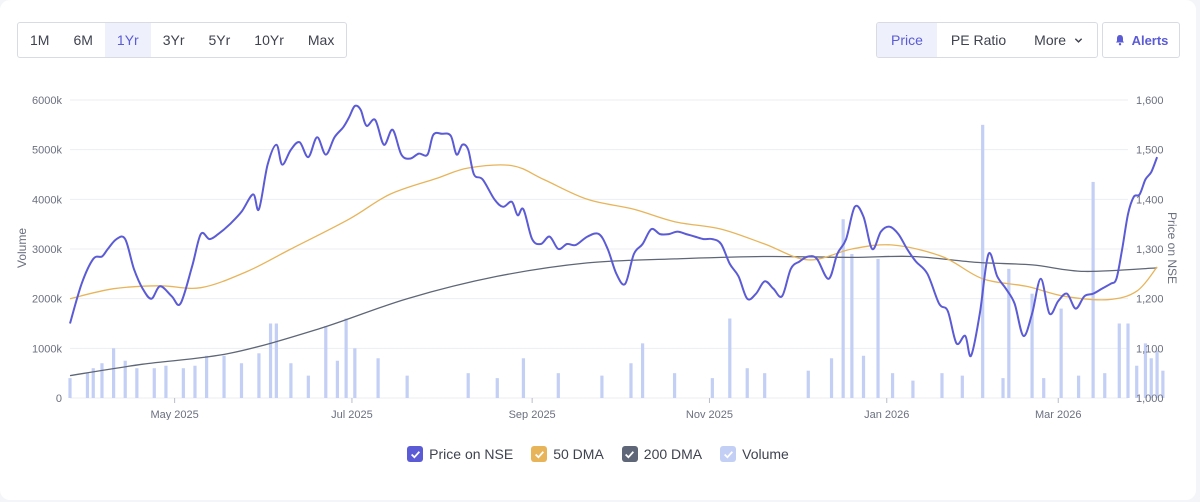 The image size is (1200, 502). Describe the element at coordinates (269, 40) in the screenshot. I see `range-10yr-button: 10Yr` at that location.